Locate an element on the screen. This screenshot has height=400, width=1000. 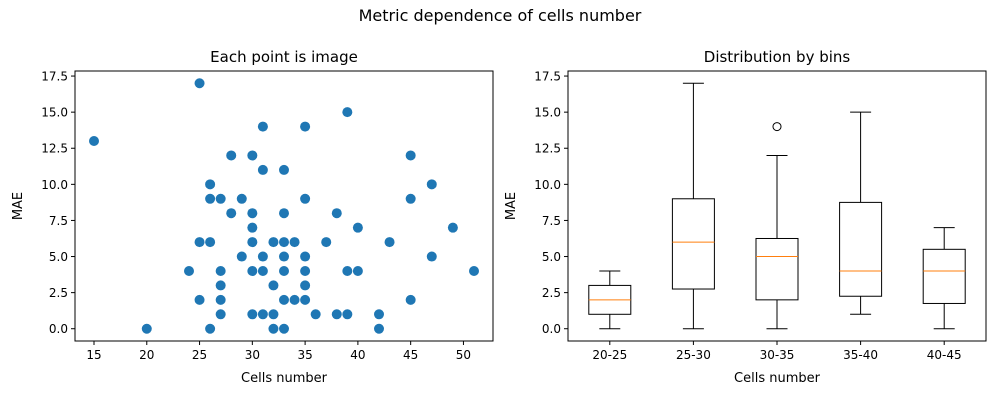
x-tick-label: 35 is located at coordinates (304, 355).